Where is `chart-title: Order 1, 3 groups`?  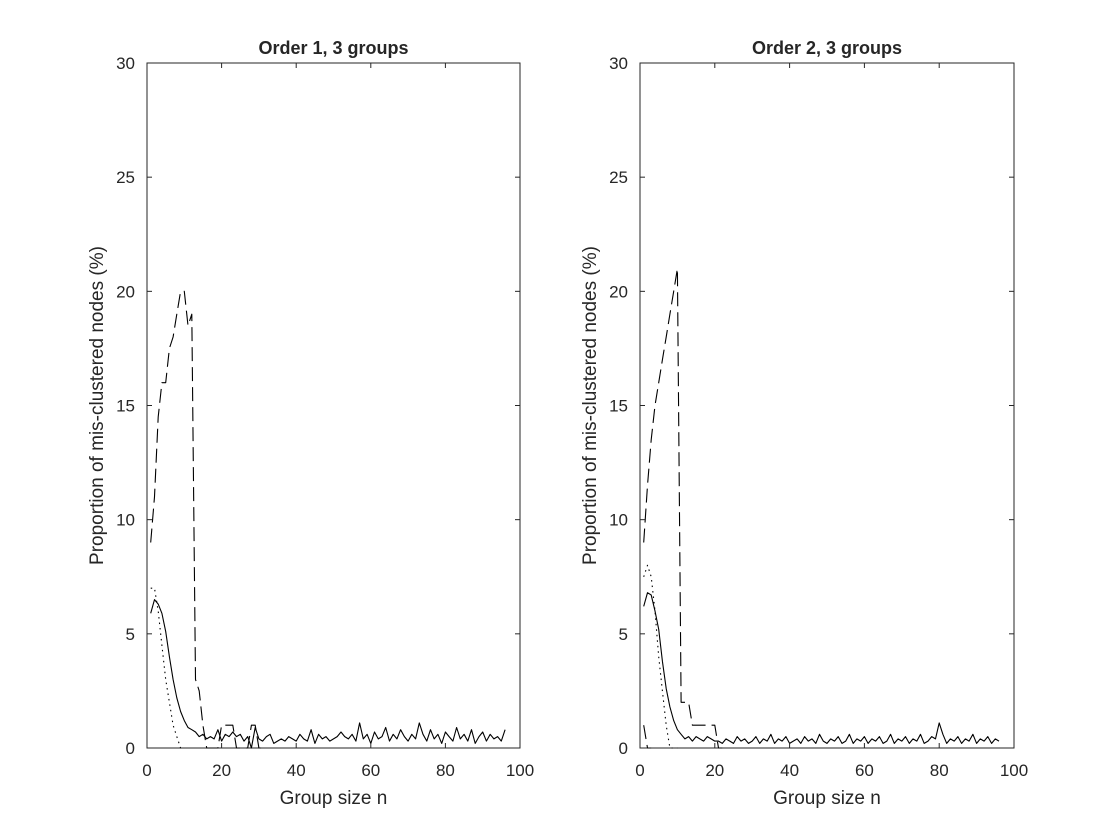 chart-title: Order 1, 3 groups is located at coordinates (333, 48).